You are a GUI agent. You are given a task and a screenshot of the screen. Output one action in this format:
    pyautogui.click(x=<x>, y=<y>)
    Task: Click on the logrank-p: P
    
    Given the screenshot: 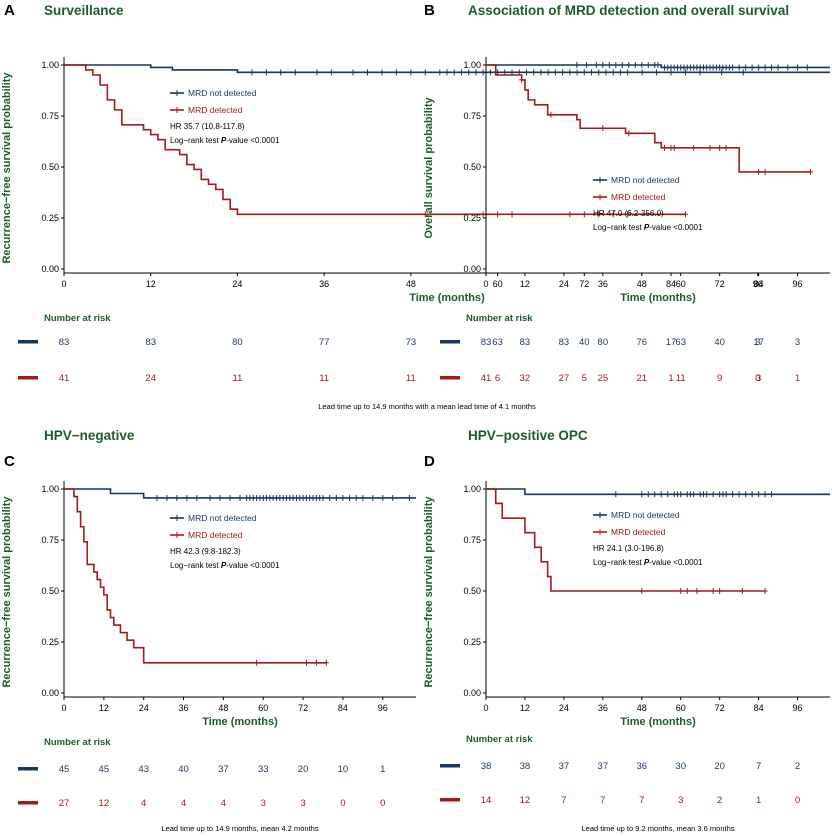 What is the action you would take?
    pyautogui.click(x=224, y=140)
    